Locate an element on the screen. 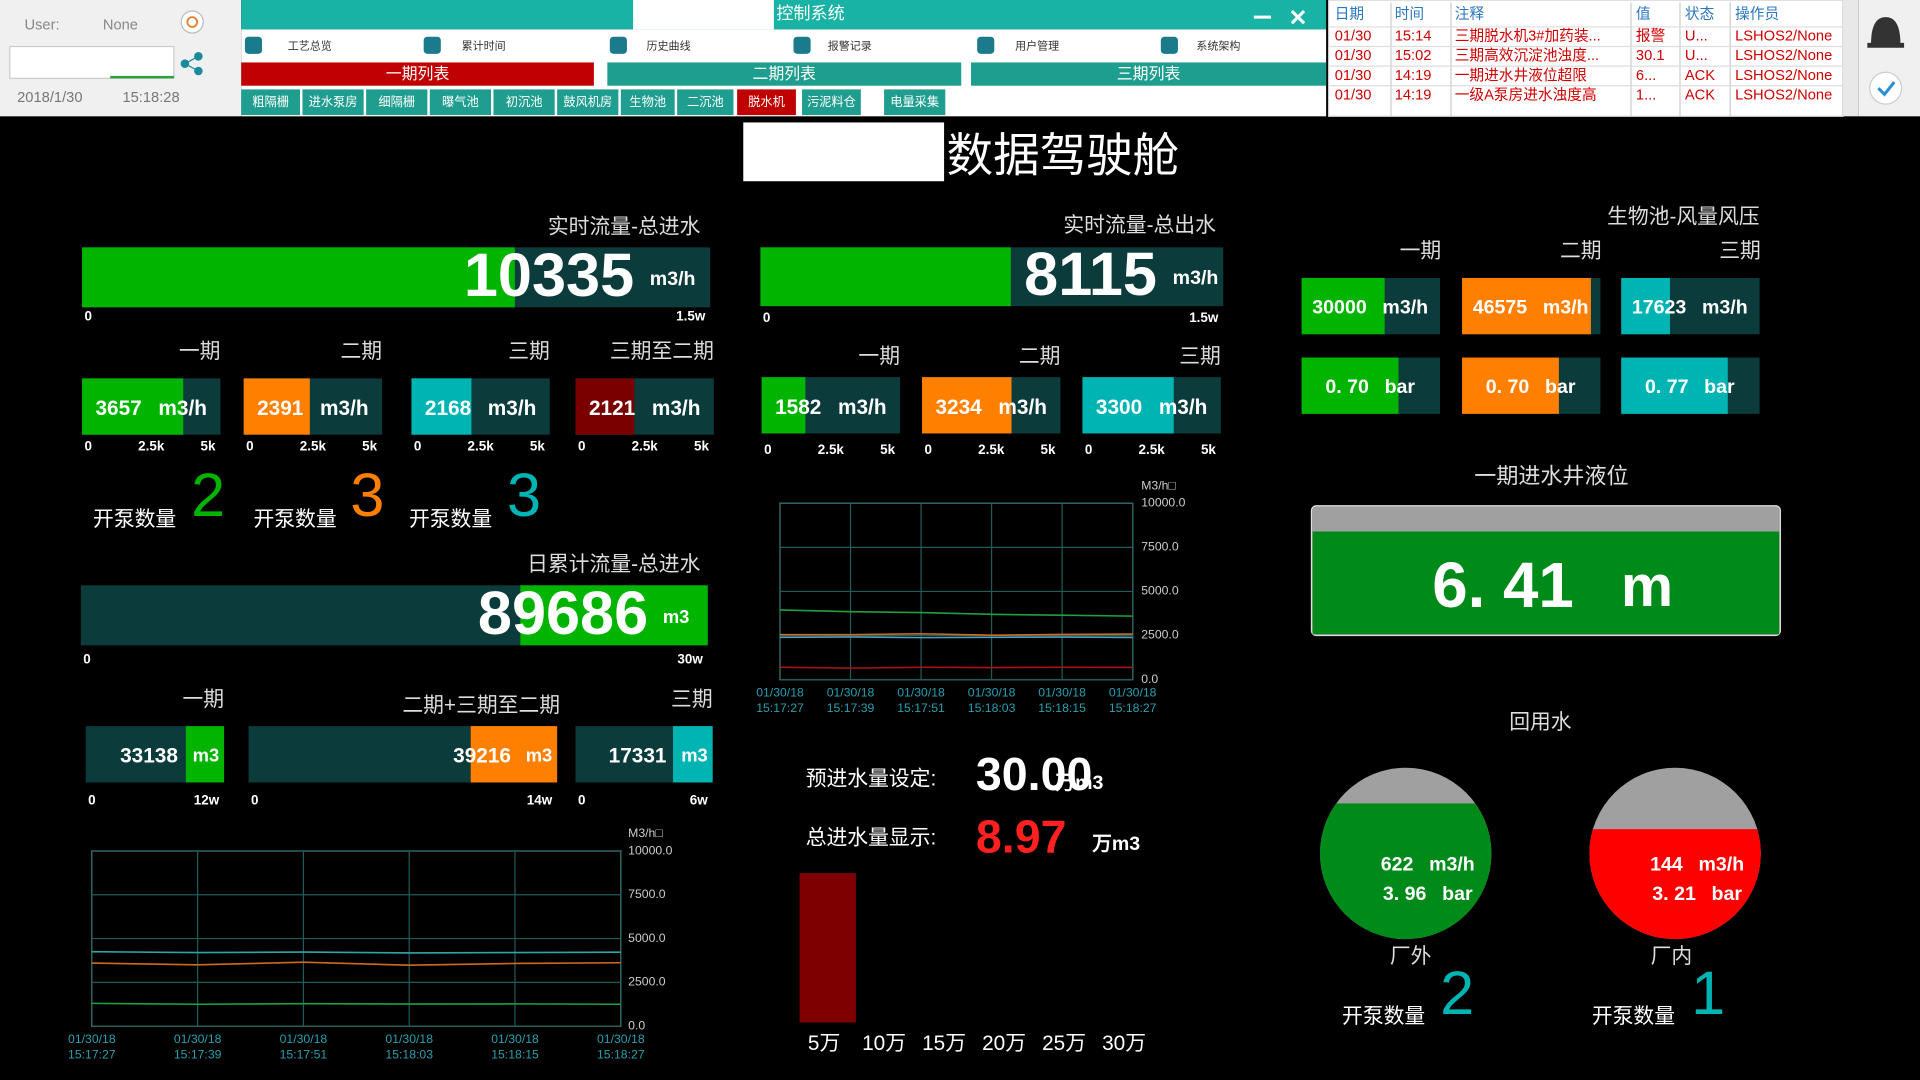 The height and width of the screenshot is (1080, 1920). y-tick-label: 7500.0 is located at coordinates (1160, 547).